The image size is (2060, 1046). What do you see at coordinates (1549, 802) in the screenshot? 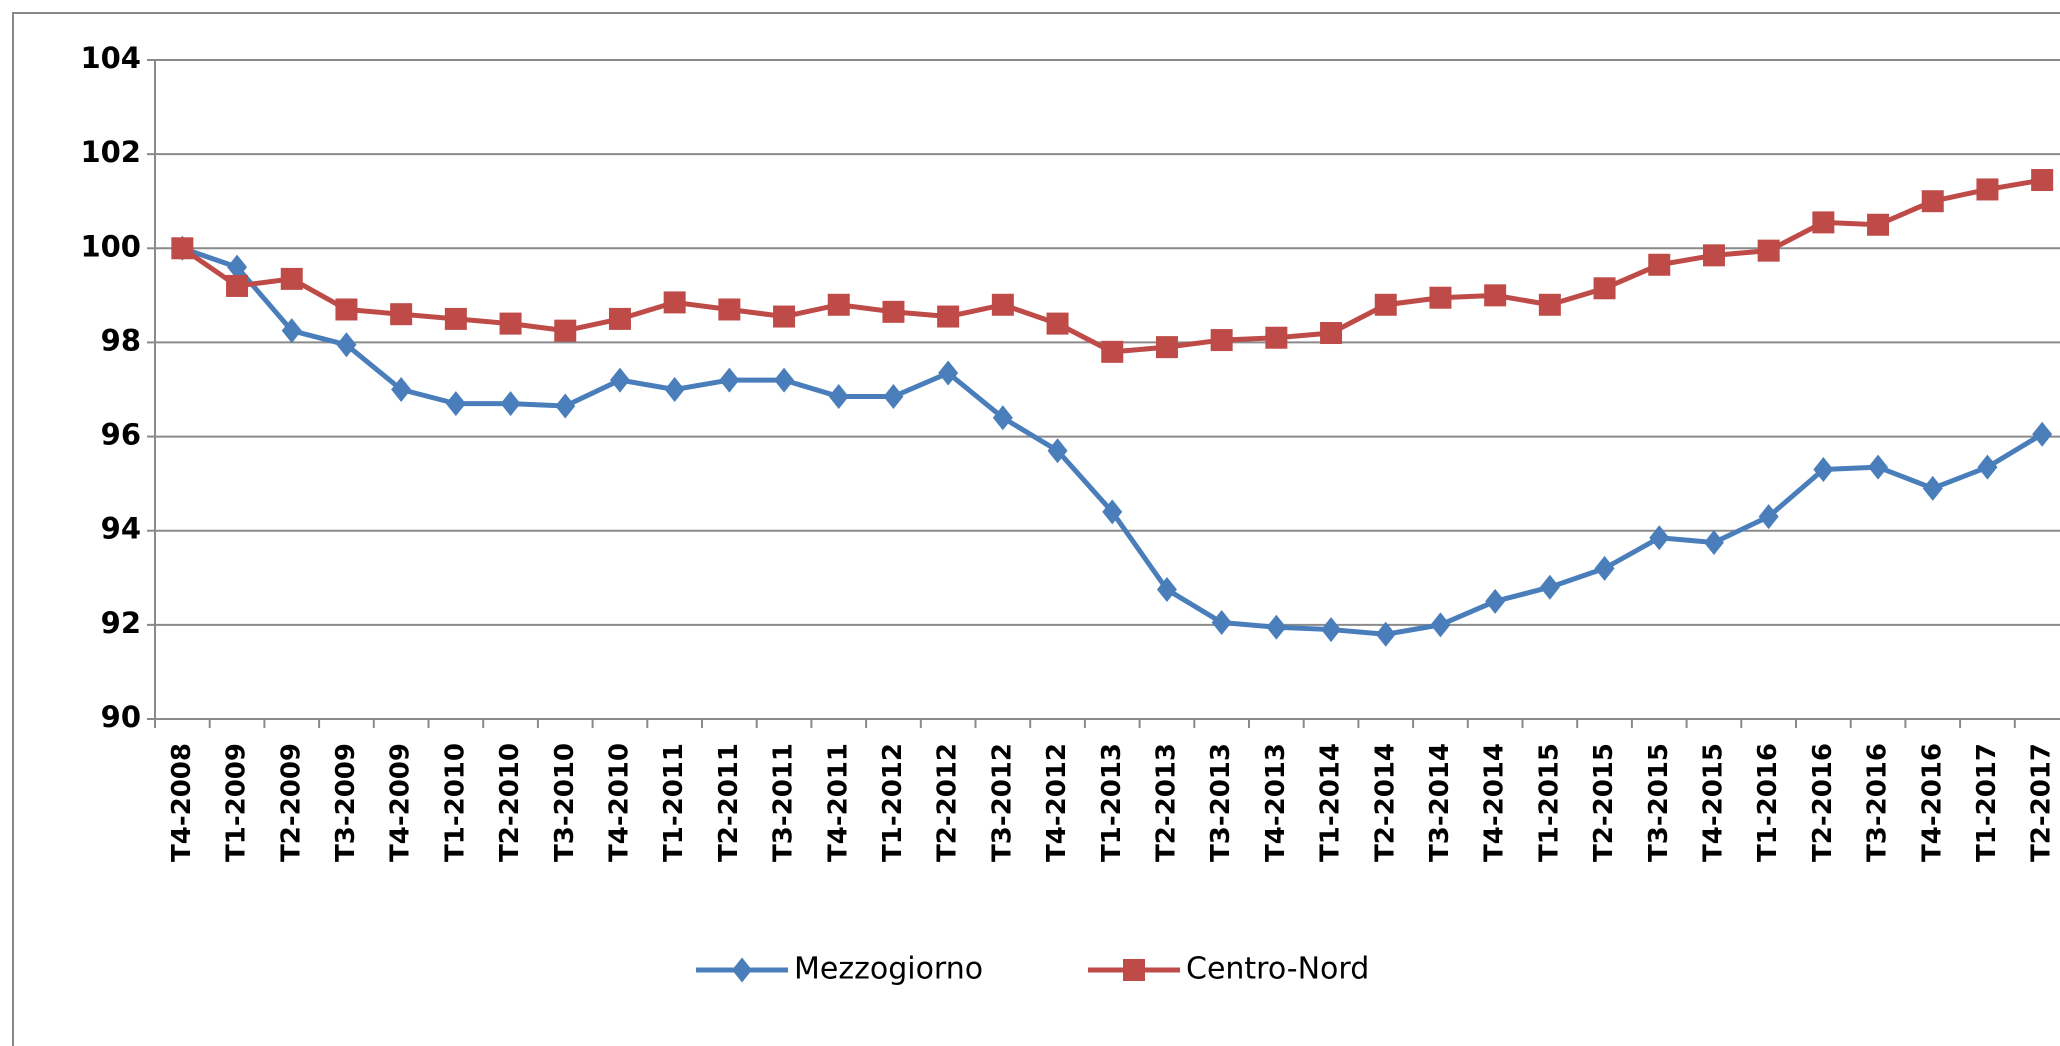
I see `x-tick-label: T1-2015` at bounding box center [1549, 802].